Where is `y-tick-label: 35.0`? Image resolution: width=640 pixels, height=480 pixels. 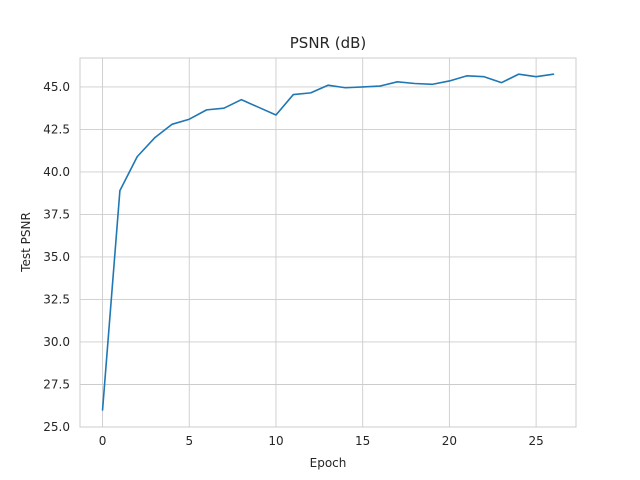 y-tick-label: 35.0 is located at coordinates (56, 257).